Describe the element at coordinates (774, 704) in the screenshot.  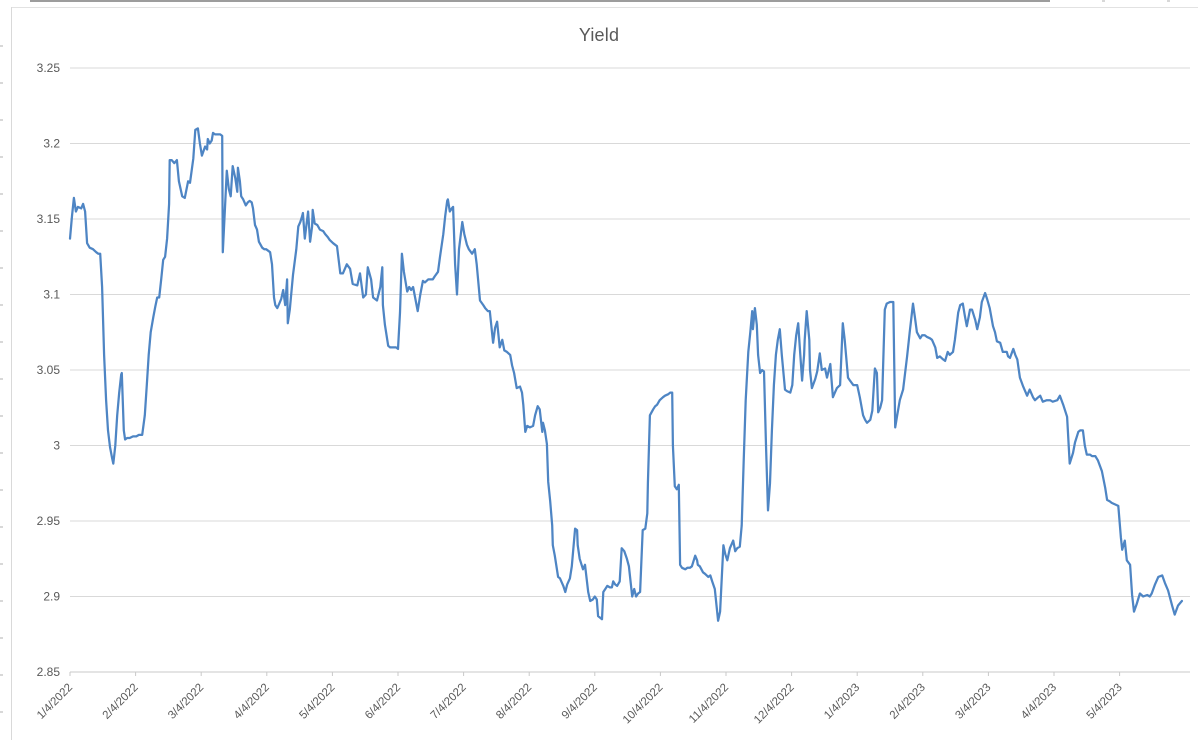
I see `x-axis-tick-label: 12/4/2022` at that location.